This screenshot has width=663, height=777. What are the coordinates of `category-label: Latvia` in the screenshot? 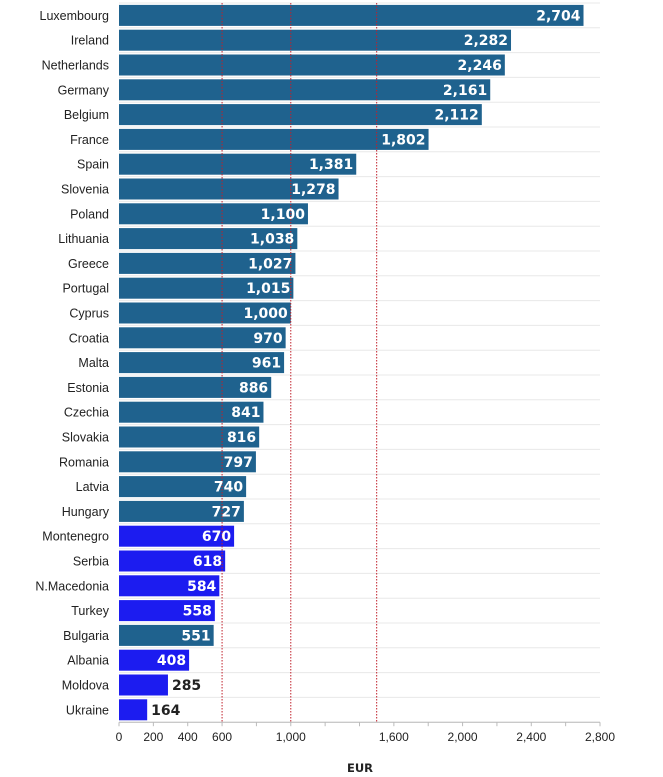 It's located at (92, 487).